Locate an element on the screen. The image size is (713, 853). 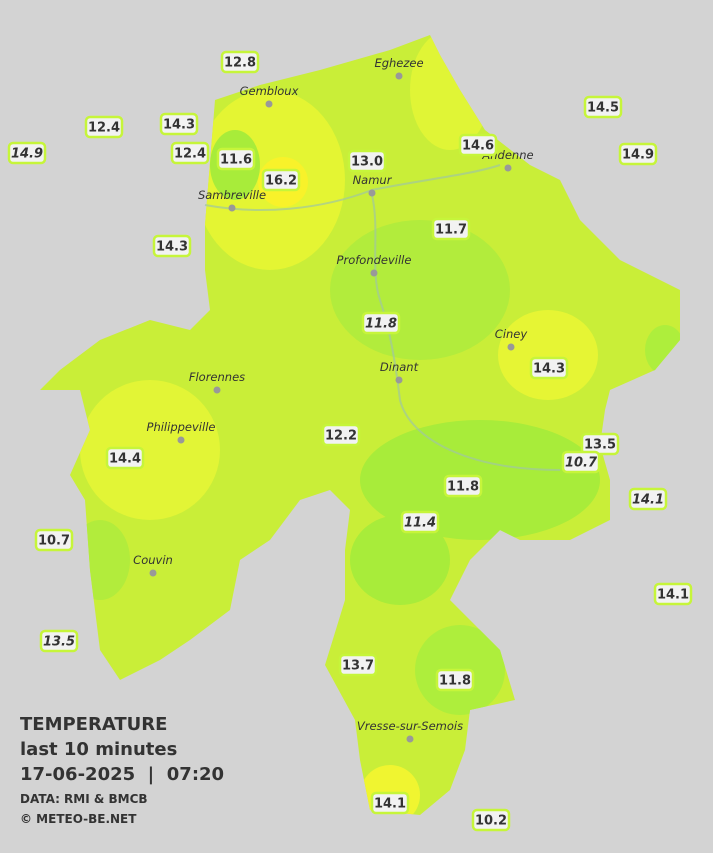
town-label: Profondeville is located at coordinates (374, 260).